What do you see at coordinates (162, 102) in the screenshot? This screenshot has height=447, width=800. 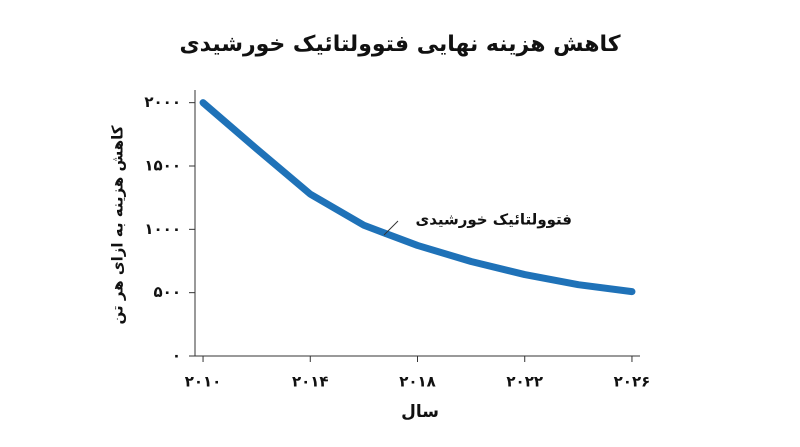 I see `y-tick-label: ۲۰۰۰` at bounding box center [162, 102].